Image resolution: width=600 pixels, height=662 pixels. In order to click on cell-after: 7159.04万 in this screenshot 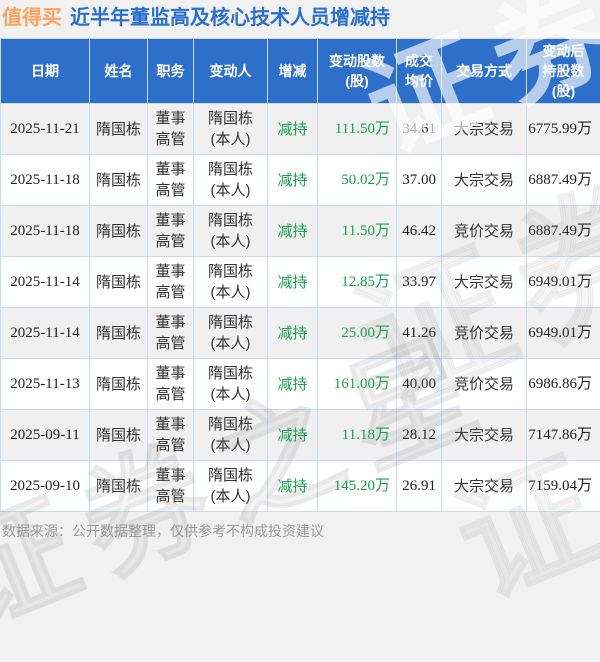, I will do `click(563, 486)`.